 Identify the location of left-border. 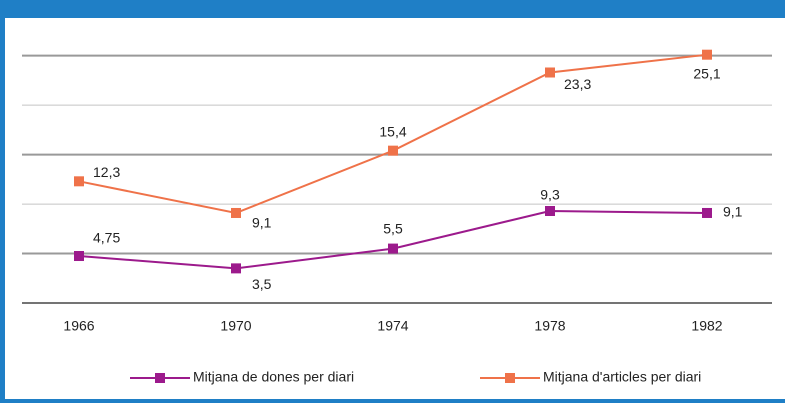
(2, 201).